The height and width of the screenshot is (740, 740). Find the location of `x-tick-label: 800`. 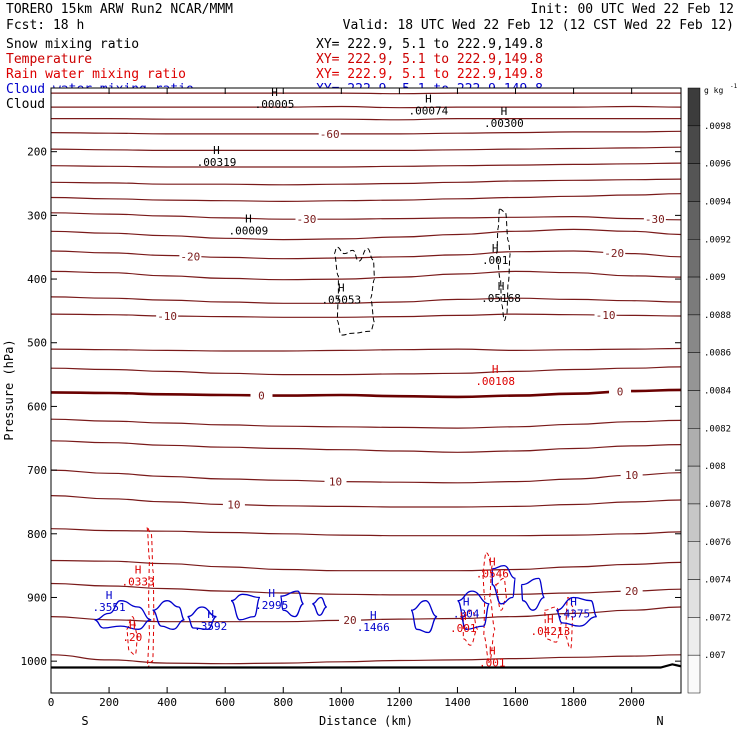

x-tick-label: 800 is located at coordinates (283, 702).